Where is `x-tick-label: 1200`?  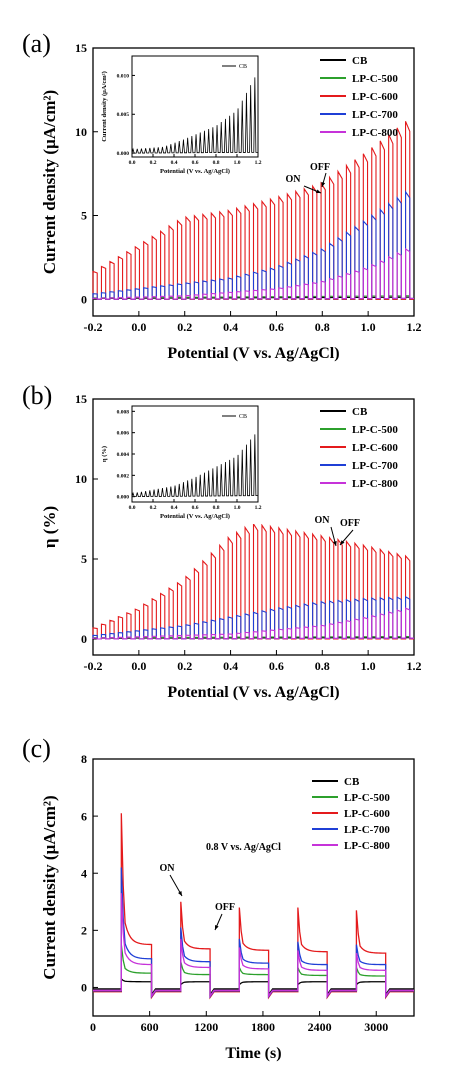 x-tick-label: 1200 is located at coordinates (206, 1027).